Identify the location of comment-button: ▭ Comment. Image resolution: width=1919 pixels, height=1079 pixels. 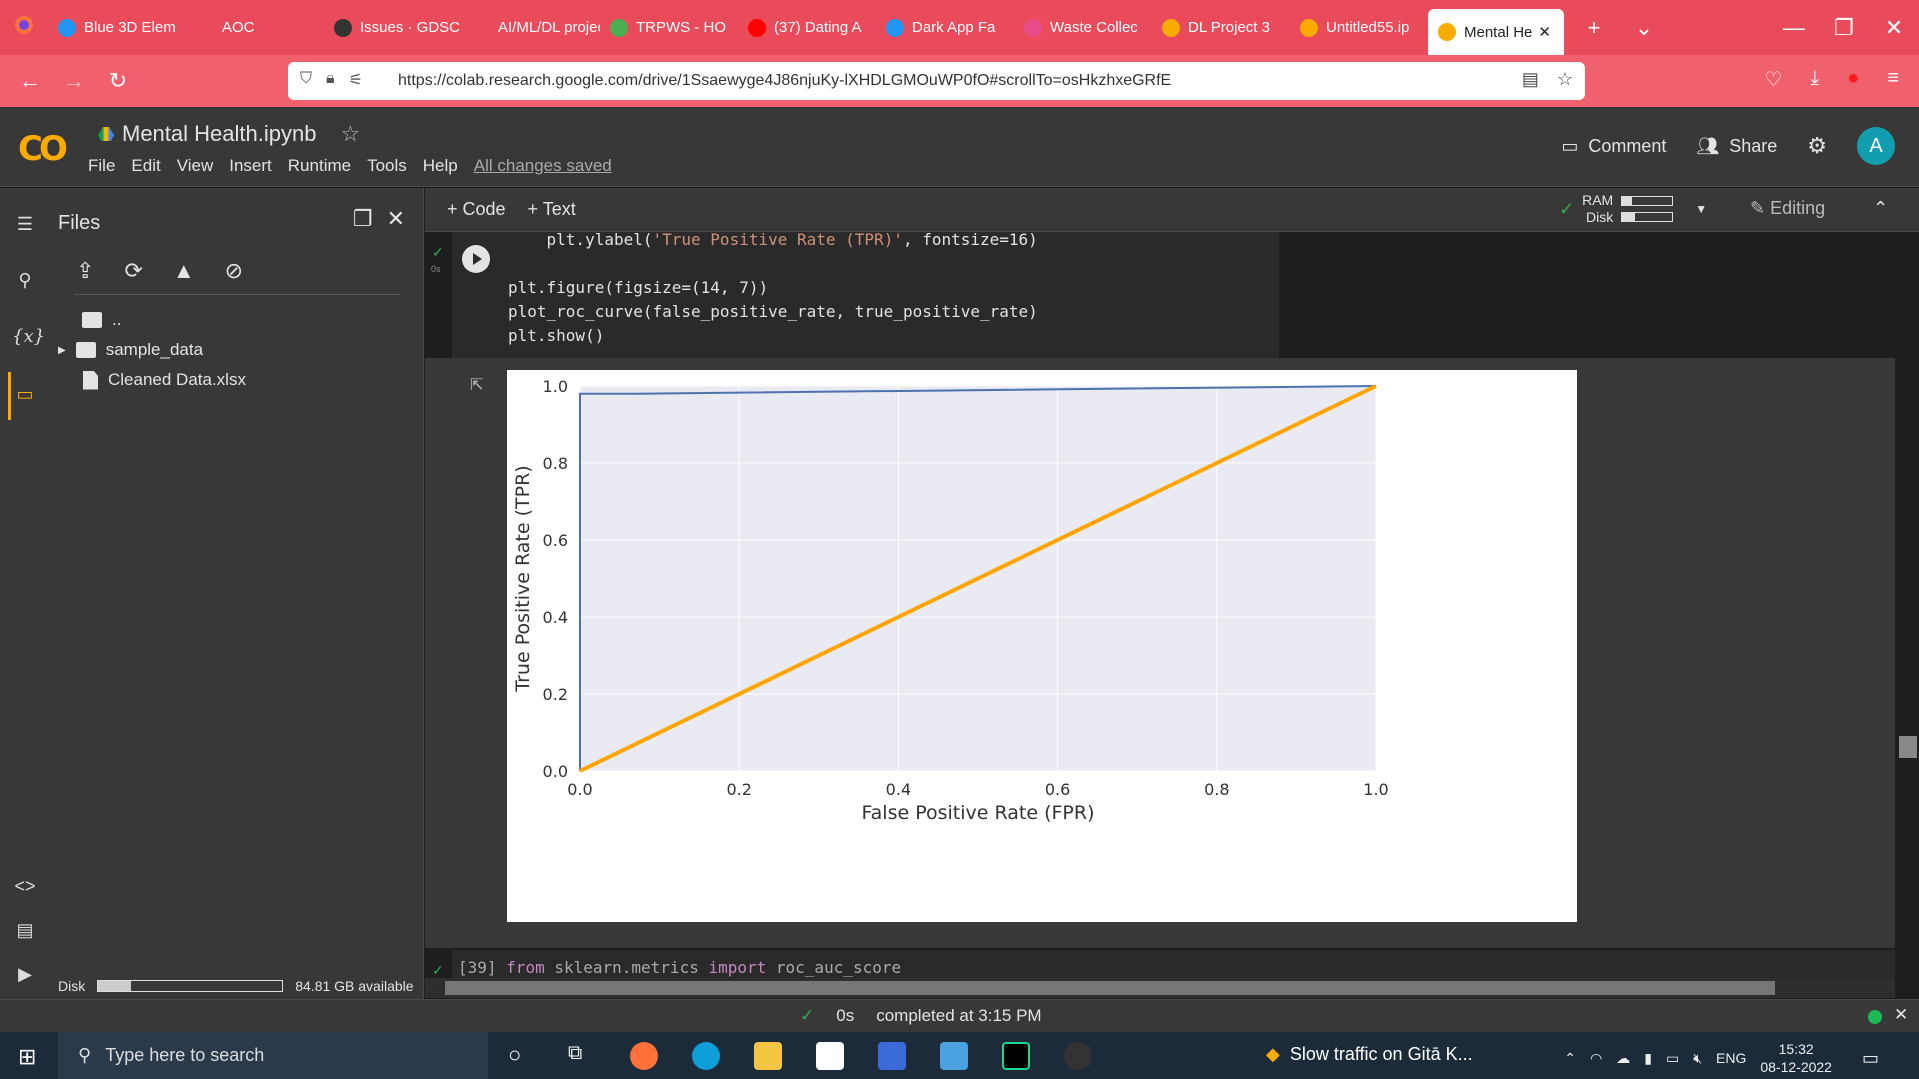
(1613, 146).